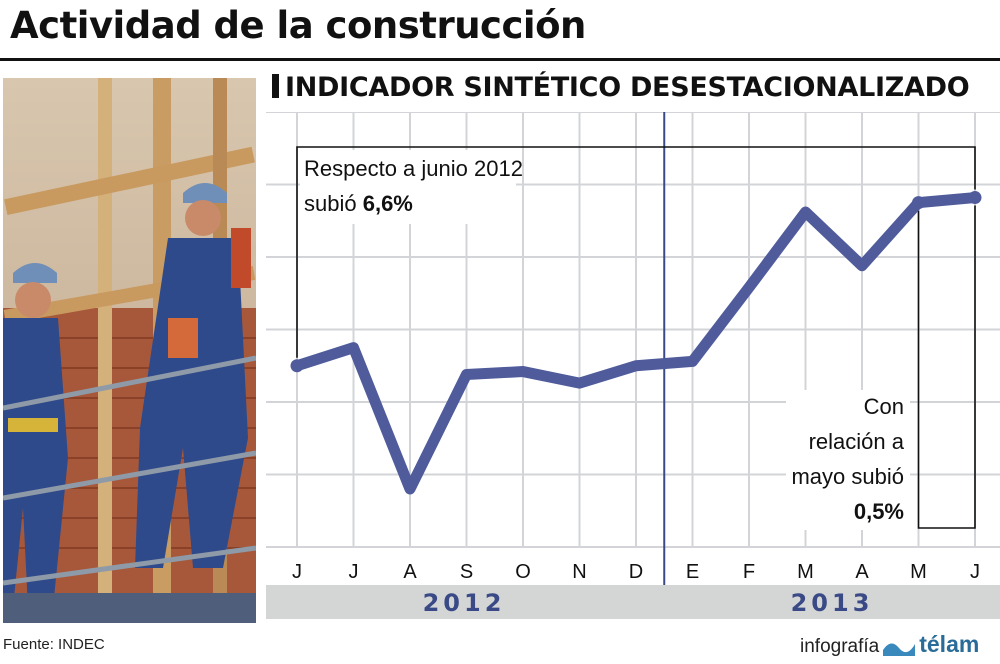  What do you see at coordinates (879, 511) in the screenshot?
I see `annotation-2-value: 0,5%` at bounding box center [879, 511].